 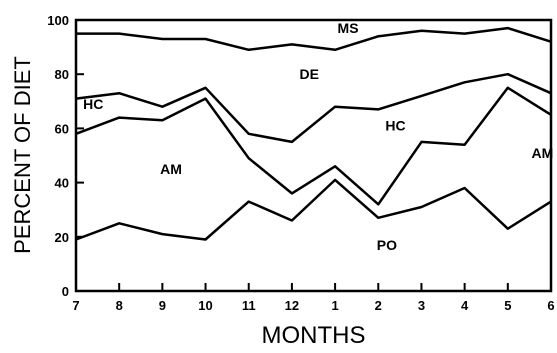 What do you see at coordinates (22, 155) in the screenshot?
I see `y-axis-title: PERCENT OF DIET` at bounding box center [22, 155].